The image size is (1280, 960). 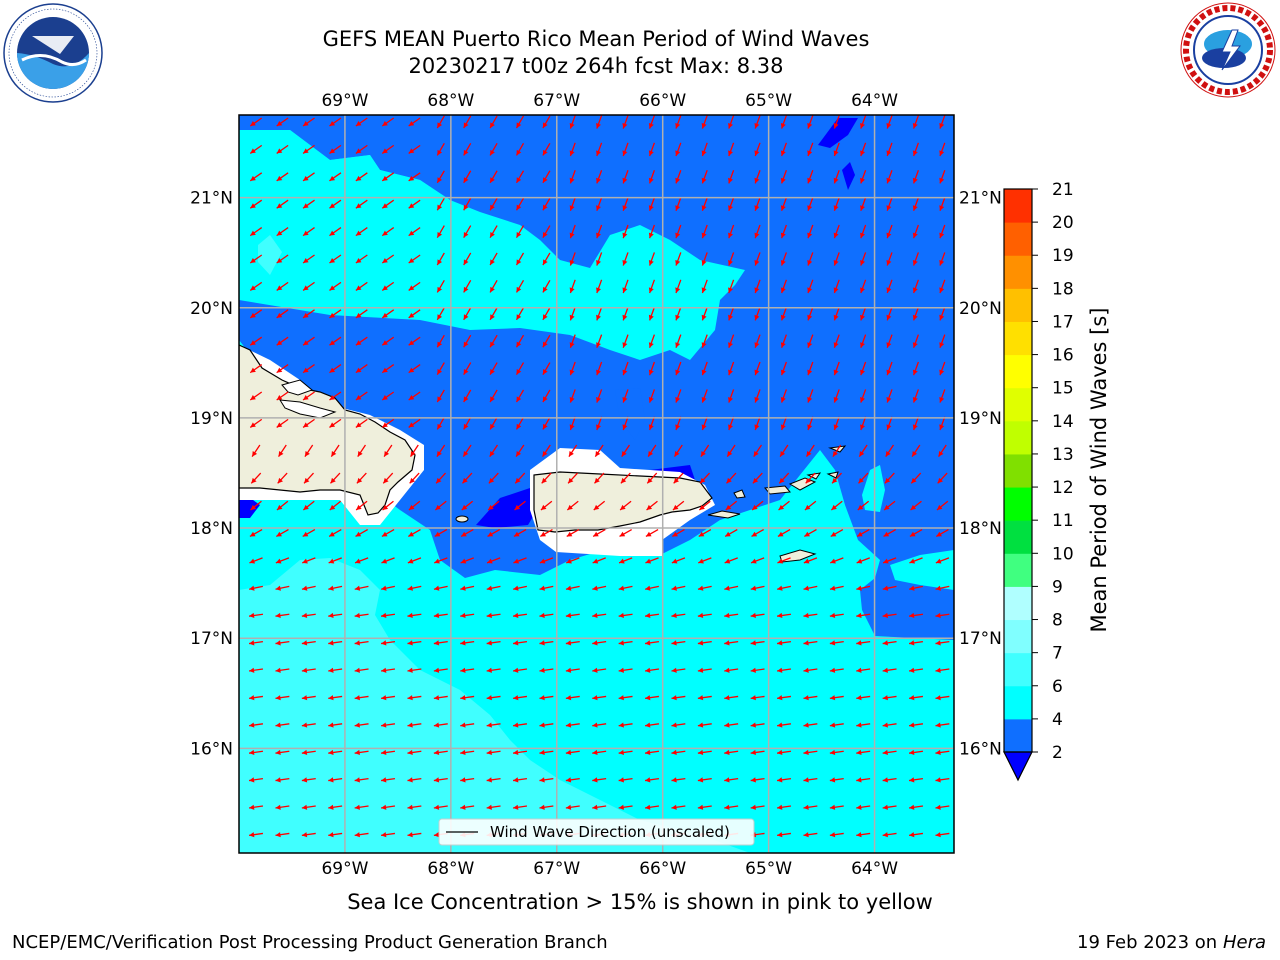 I want to click on lat-label-left: 16°N, so click(x=211, y=749).